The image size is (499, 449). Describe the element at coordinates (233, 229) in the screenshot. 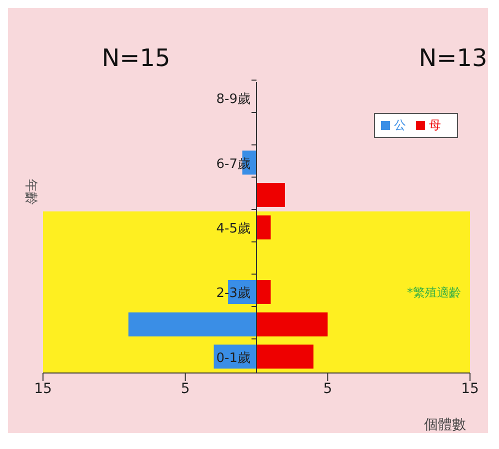

I see `y-tick-label: 4-5歲` at that location.